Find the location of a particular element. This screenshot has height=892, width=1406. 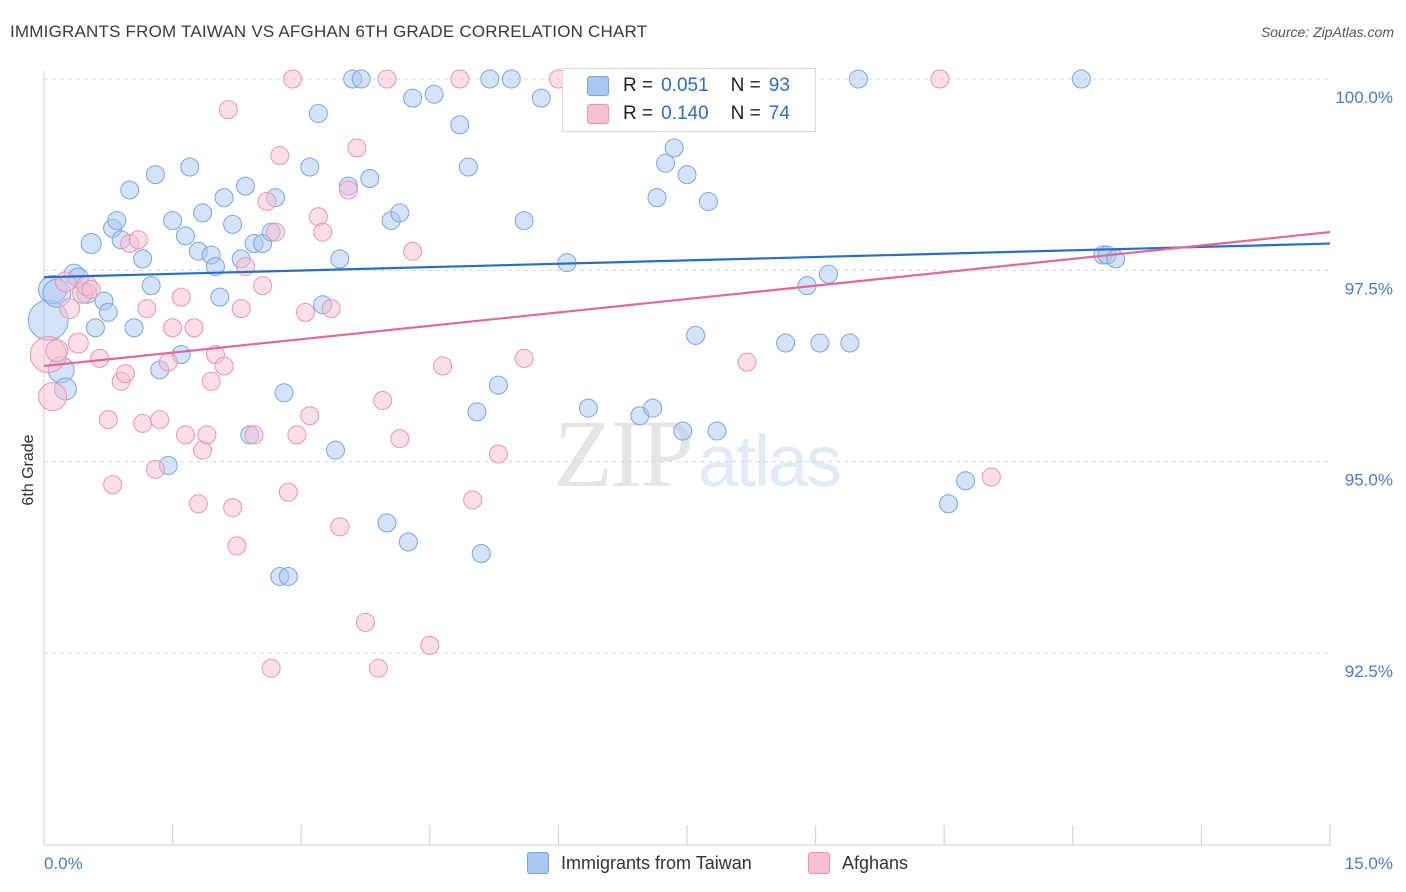

trend-lines is located at coordinates (687, 299).